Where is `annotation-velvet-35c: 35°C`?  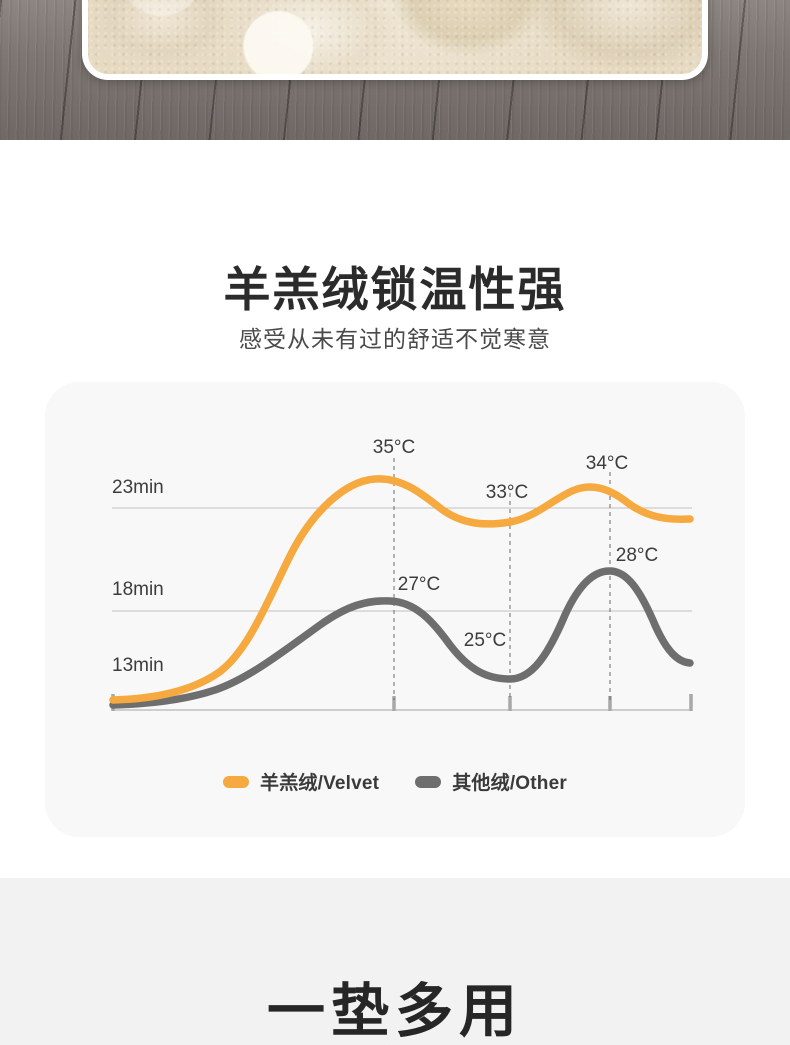
annotation-velvet-35c: 35°C is located at coordinates (394, 447).